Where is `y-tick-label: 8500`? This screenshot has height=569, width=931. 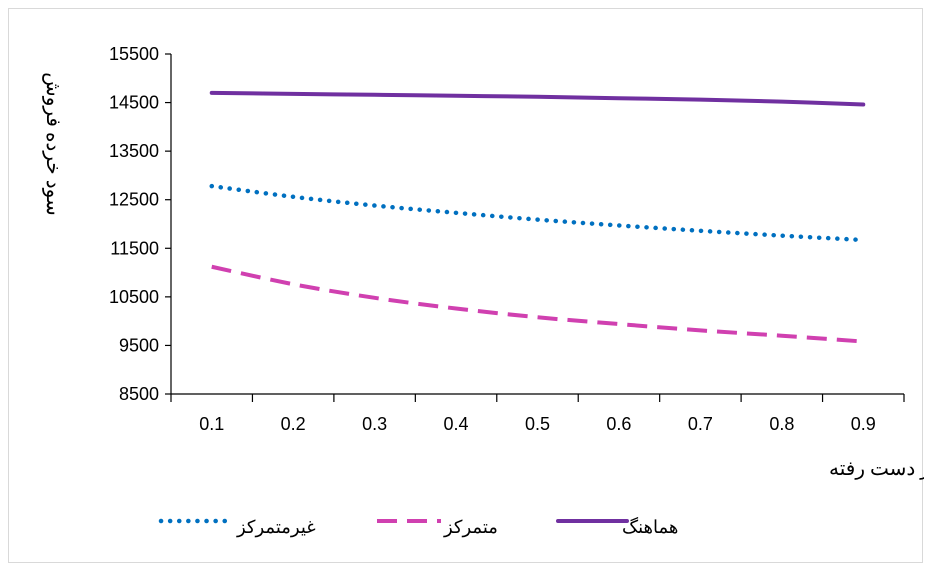 y-tick-label: 8500 is located at coordinates (139, 394).